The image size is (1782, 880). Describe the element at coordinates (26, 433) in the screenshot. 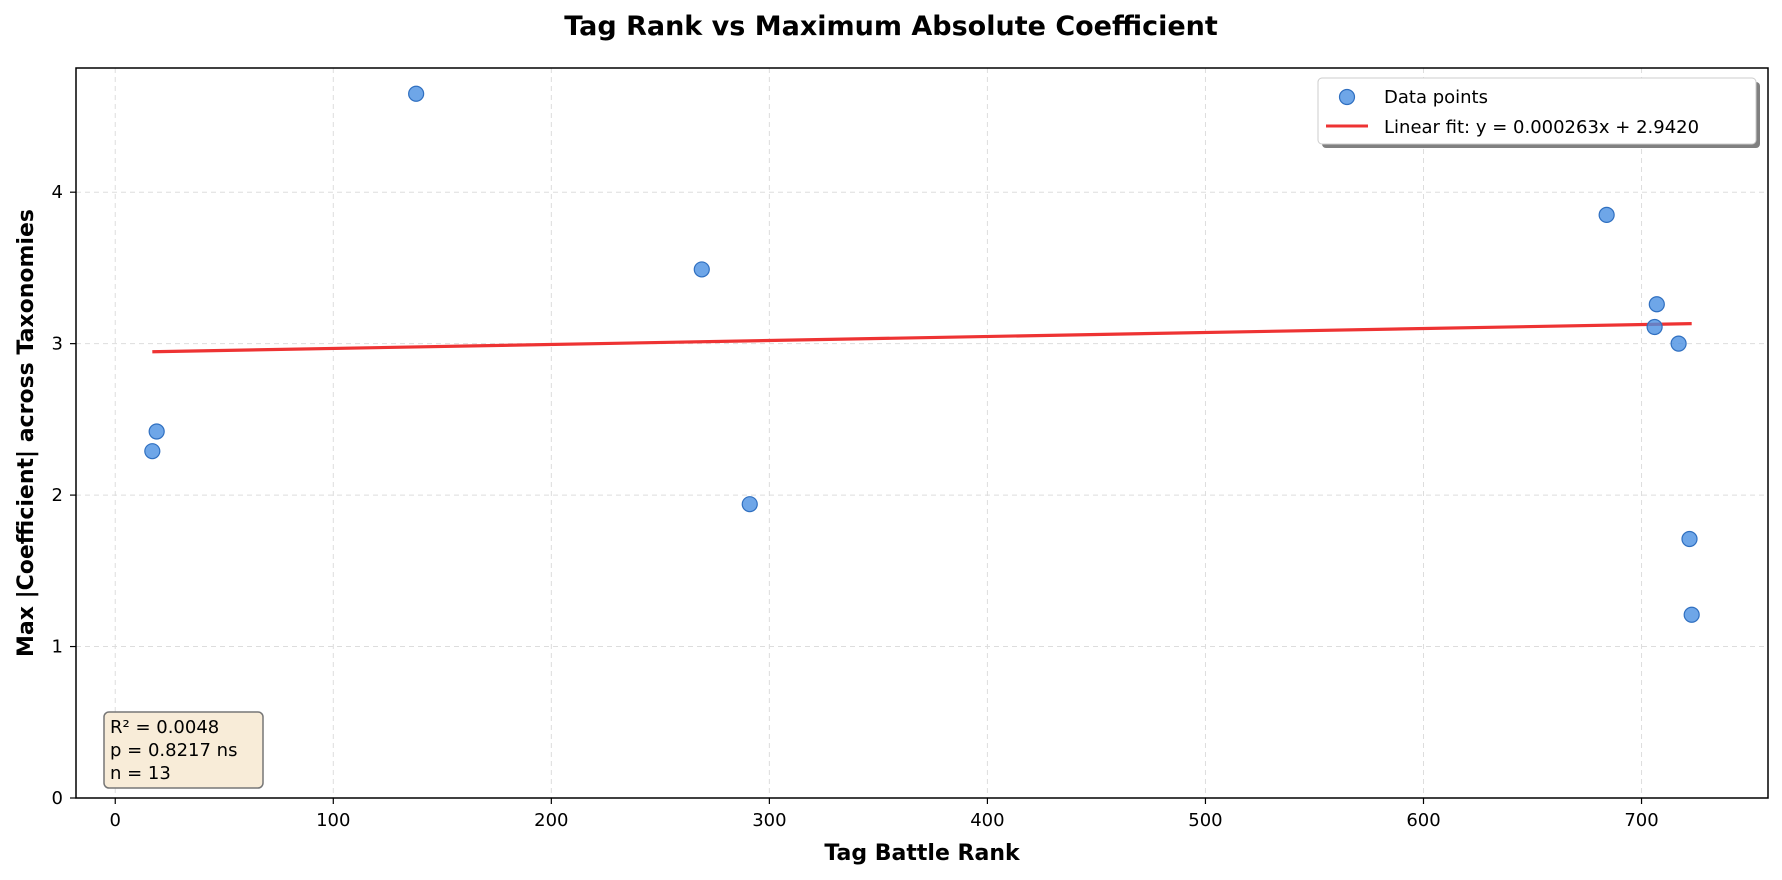

I see `y-axis-label: Max |Coefficient| across Taxonomies` at that location.